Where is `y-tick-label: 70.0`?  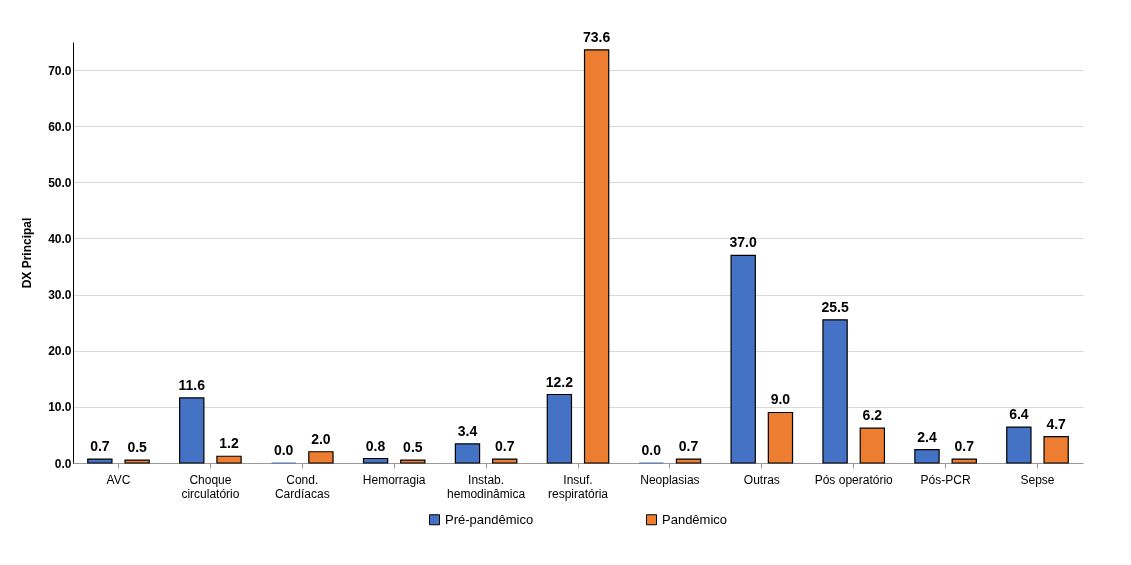 y-tick-label: 70.0 is located at coordinates (60, 70).